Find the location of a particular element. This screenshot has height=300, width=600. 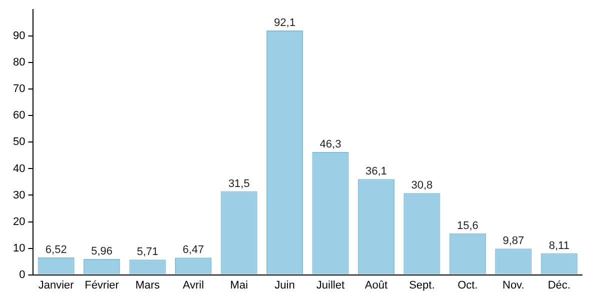

x-tick-label: Sept. is located at coordinates (422, 285).